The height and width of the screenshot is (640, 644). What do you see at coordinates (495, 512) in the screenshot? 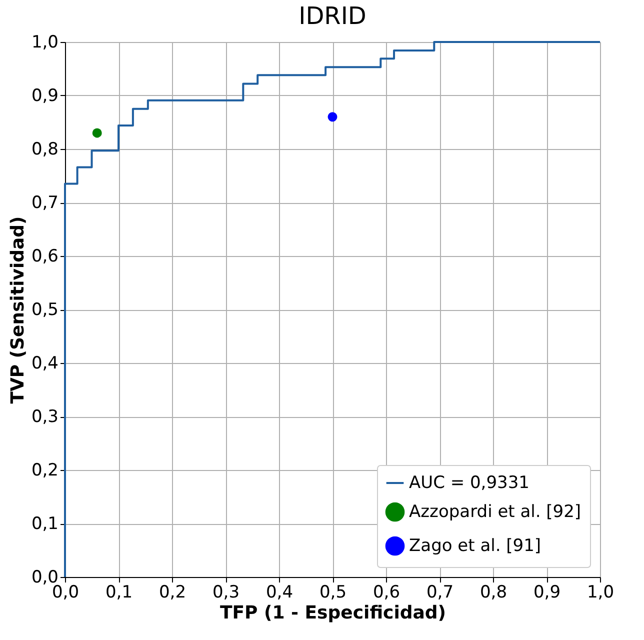
I see `legend-label: Azzopardi et al. [92]` at bounding box center [495, 512].